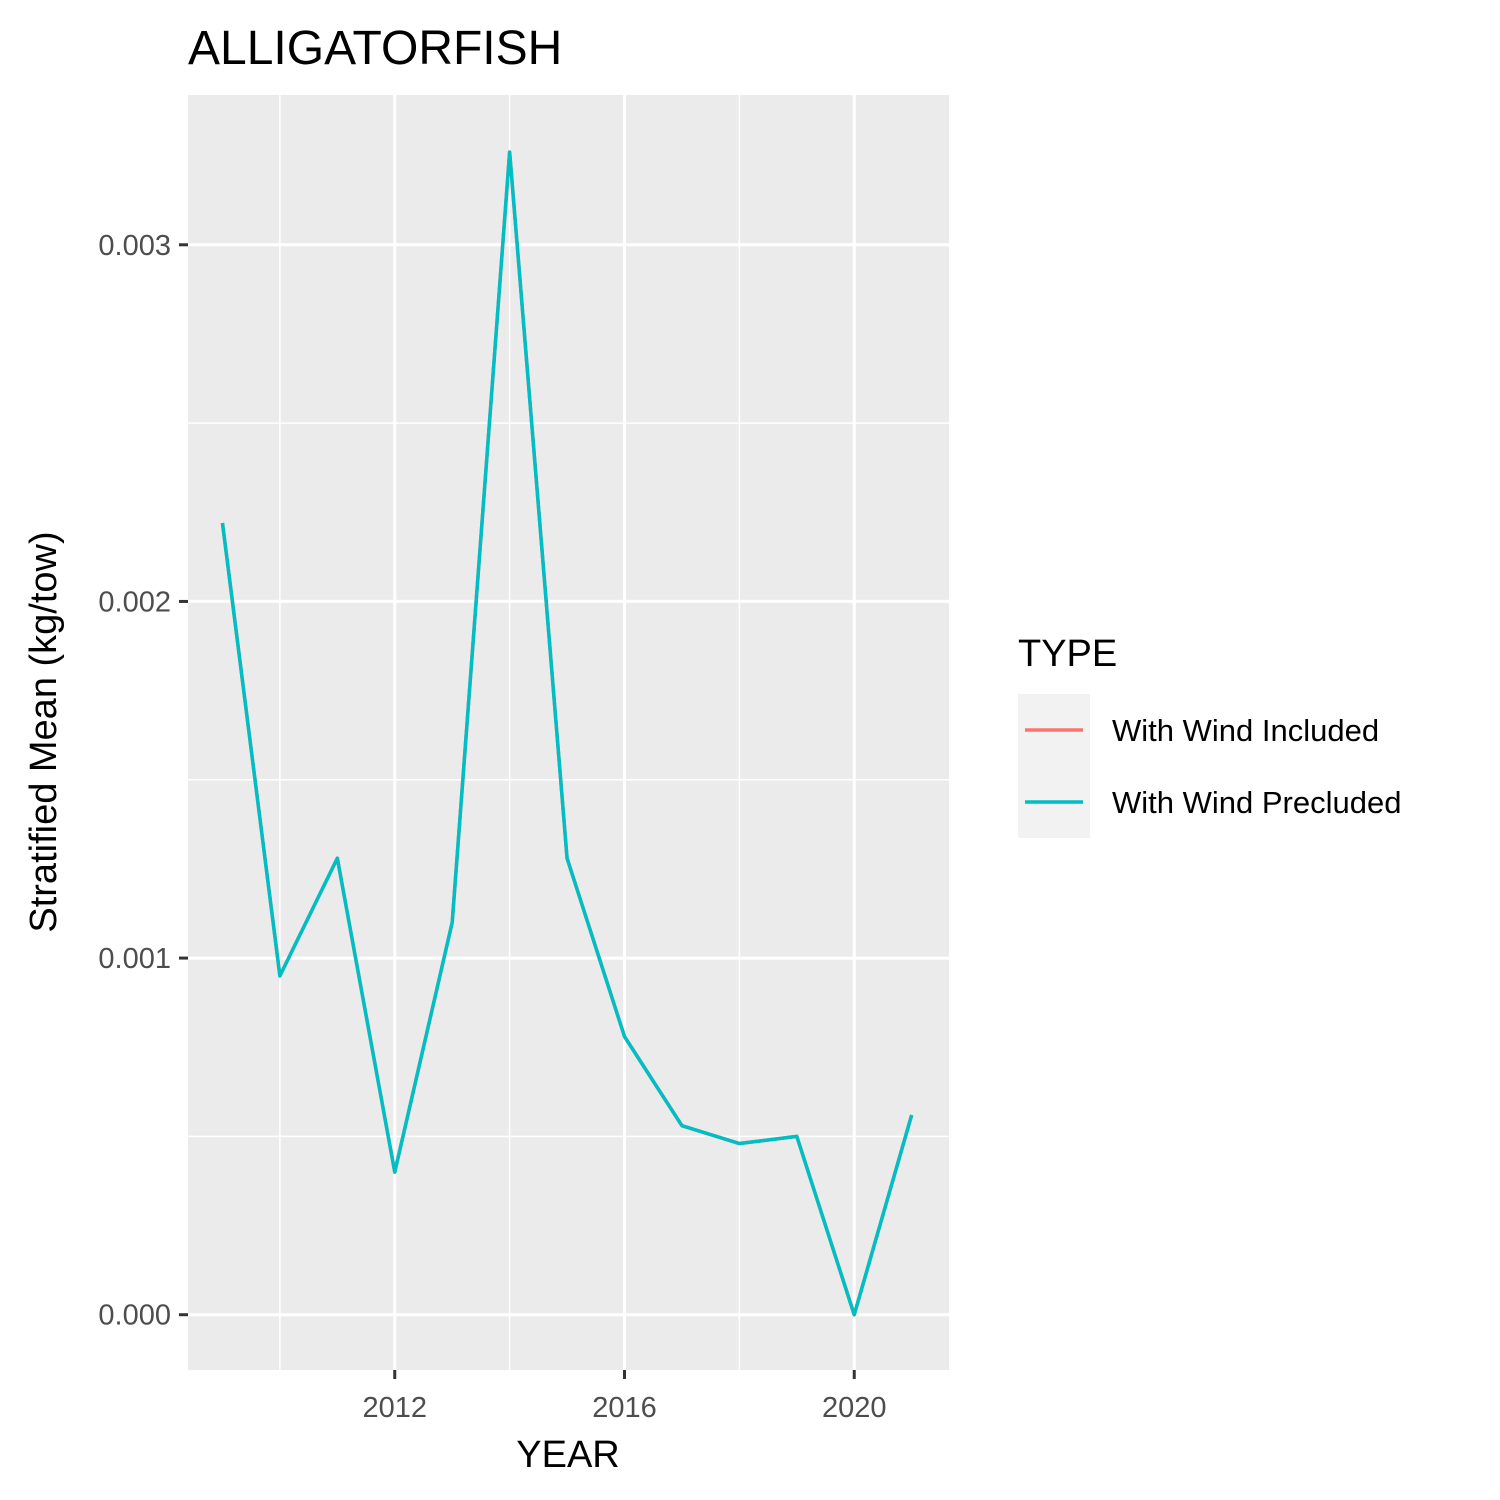 Image resolution: width=1500 pixels, height=1500 pixels. I want to click on y-tick-label: 0.001, so click(134, 959).